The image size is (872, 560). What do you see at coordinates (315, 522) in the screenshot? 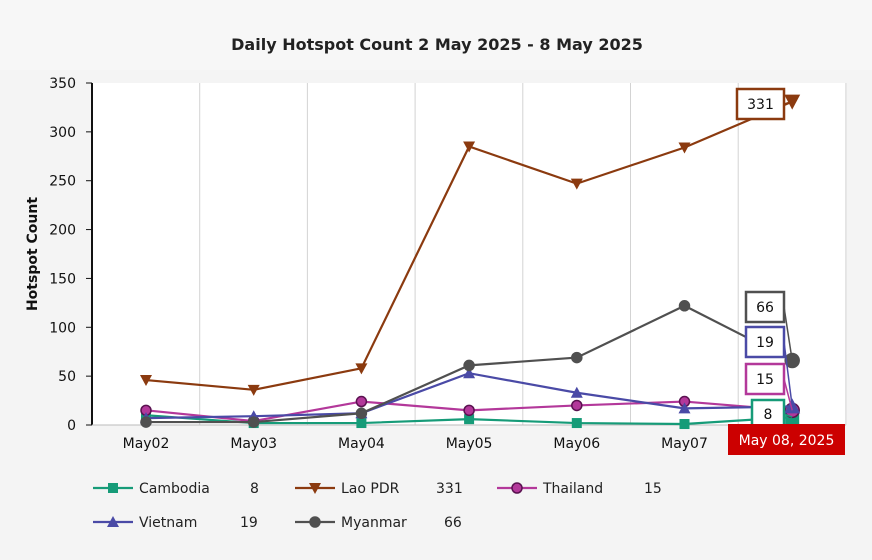
I see `legend-marker-myanmar` at bounding box center [315, 522].